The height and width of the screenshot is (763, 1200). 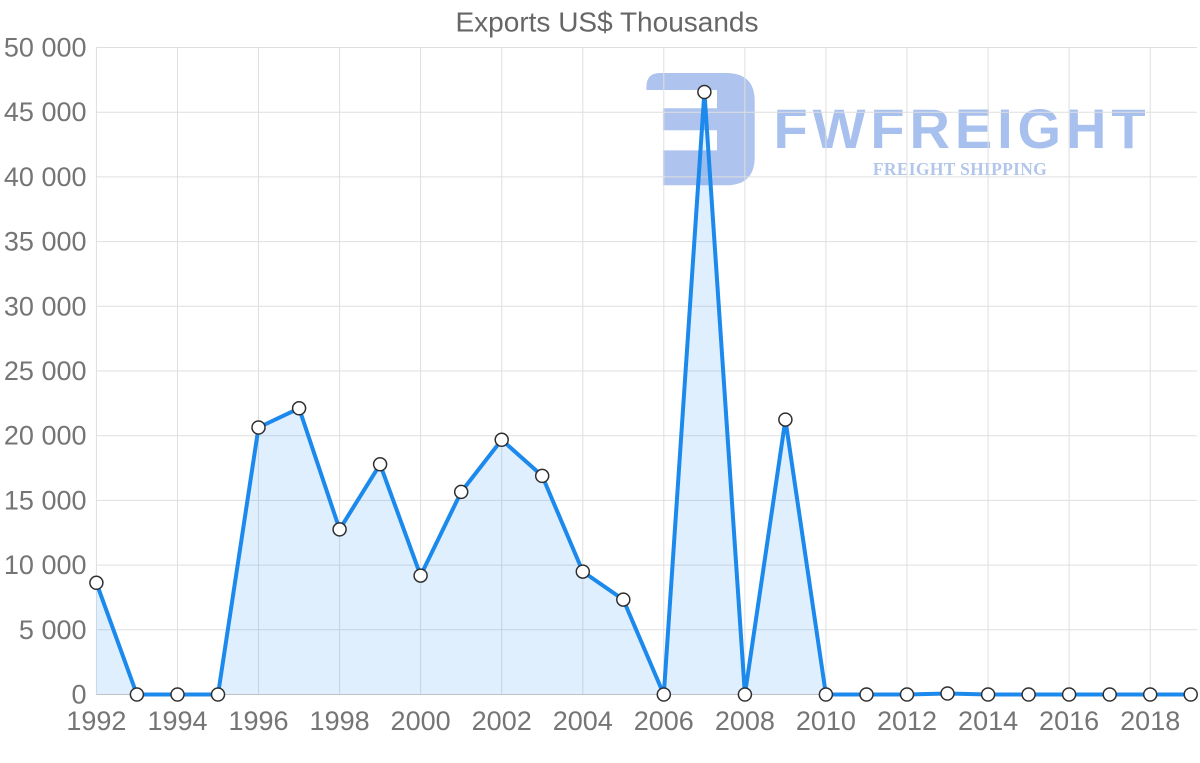 I want to click on svg-text: 40 000, so click(x=45, y=177).